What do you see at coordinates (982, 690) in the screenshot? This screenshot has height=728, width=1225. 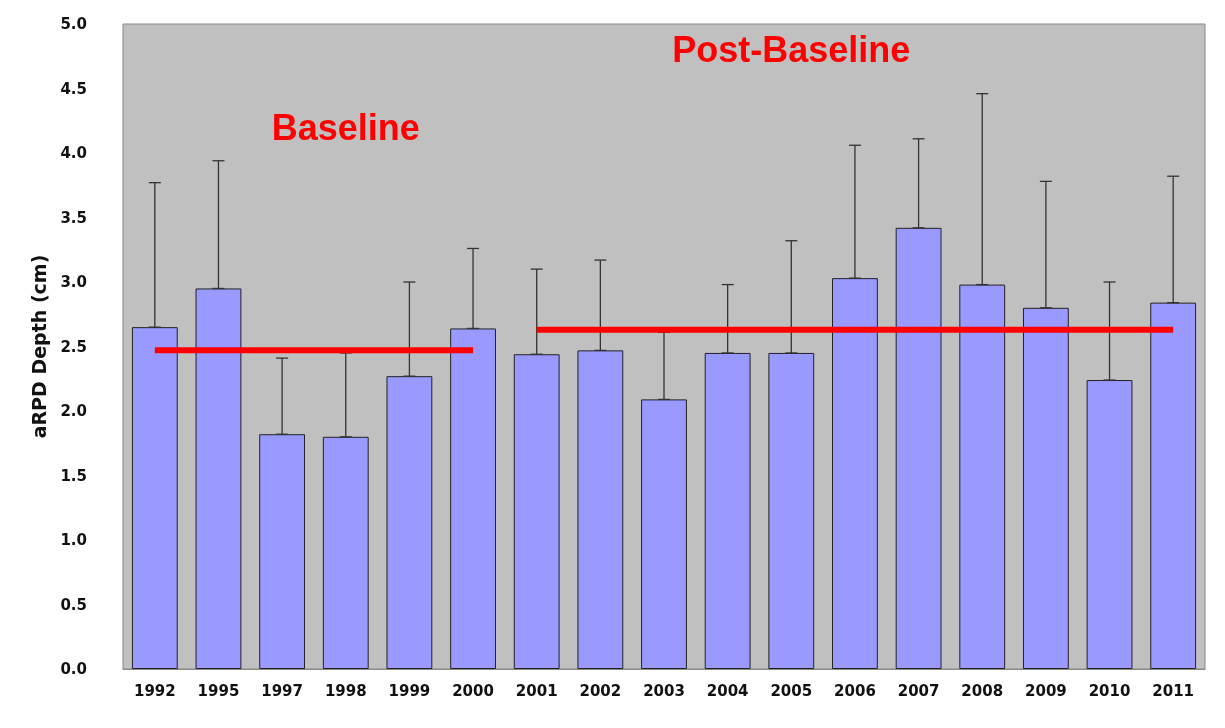 I see `x-tick-label: 2008` at bounding box center [982, 690].